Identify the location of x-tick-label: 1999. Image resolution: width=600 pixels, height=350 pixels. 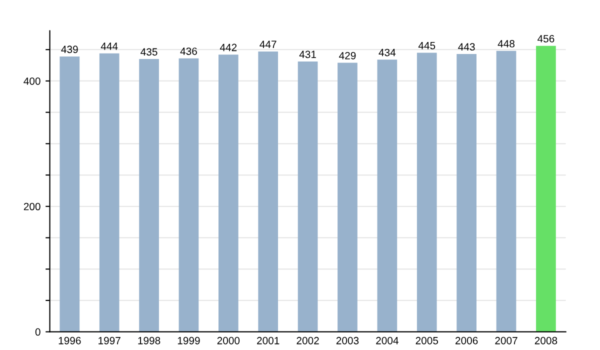
(189, 340).